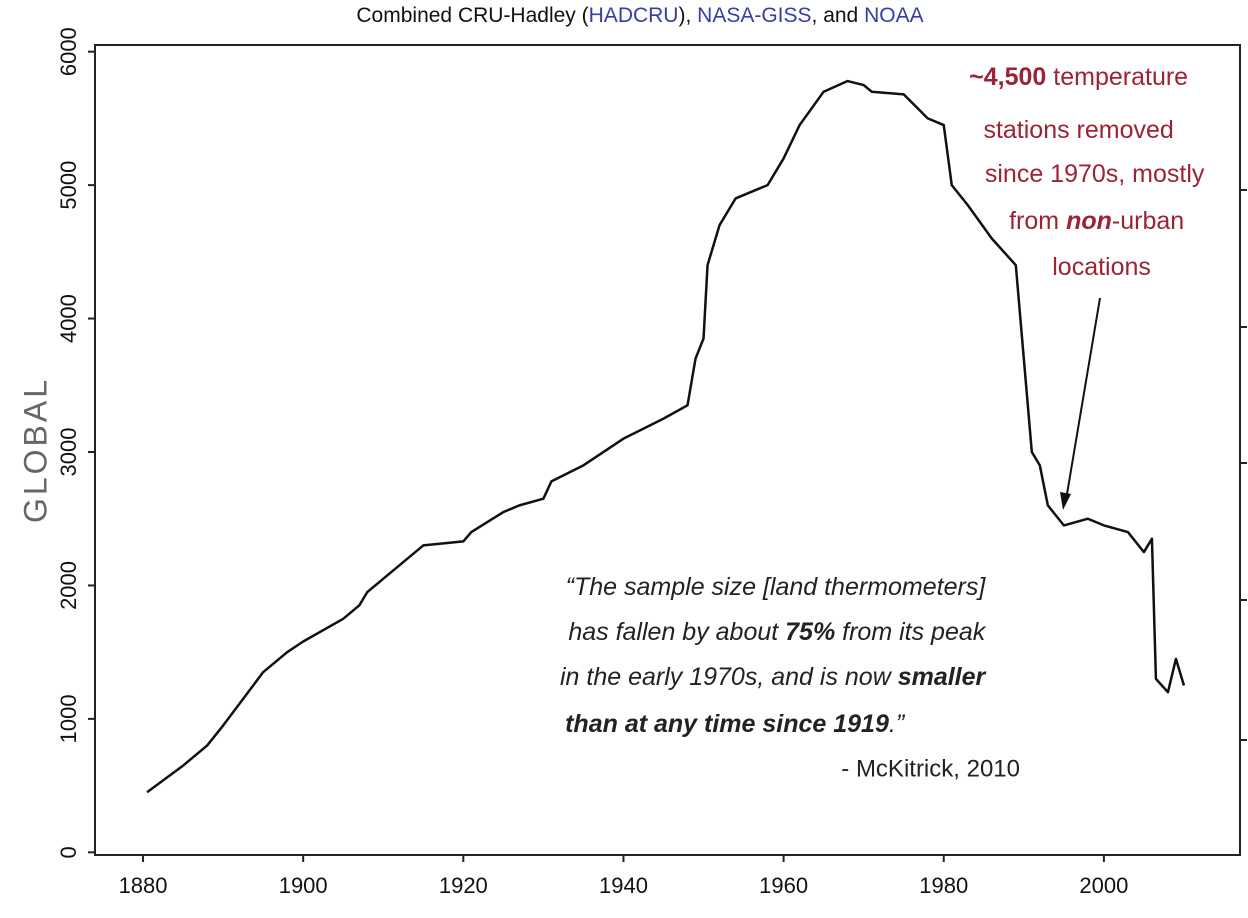 The width and height of the screenshot is (1248, 918). Describe the element at coordinates (1148, 221) in the screenshot. I see `annotation-part: -urban` at that location.